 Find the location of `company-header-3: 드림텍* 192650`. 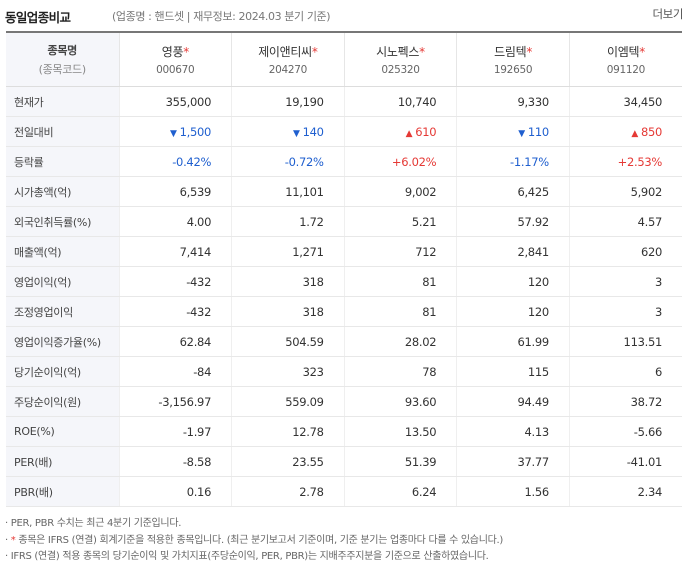

company-header-3: 드림텍* 192650 is located at coordinates (513, 59).